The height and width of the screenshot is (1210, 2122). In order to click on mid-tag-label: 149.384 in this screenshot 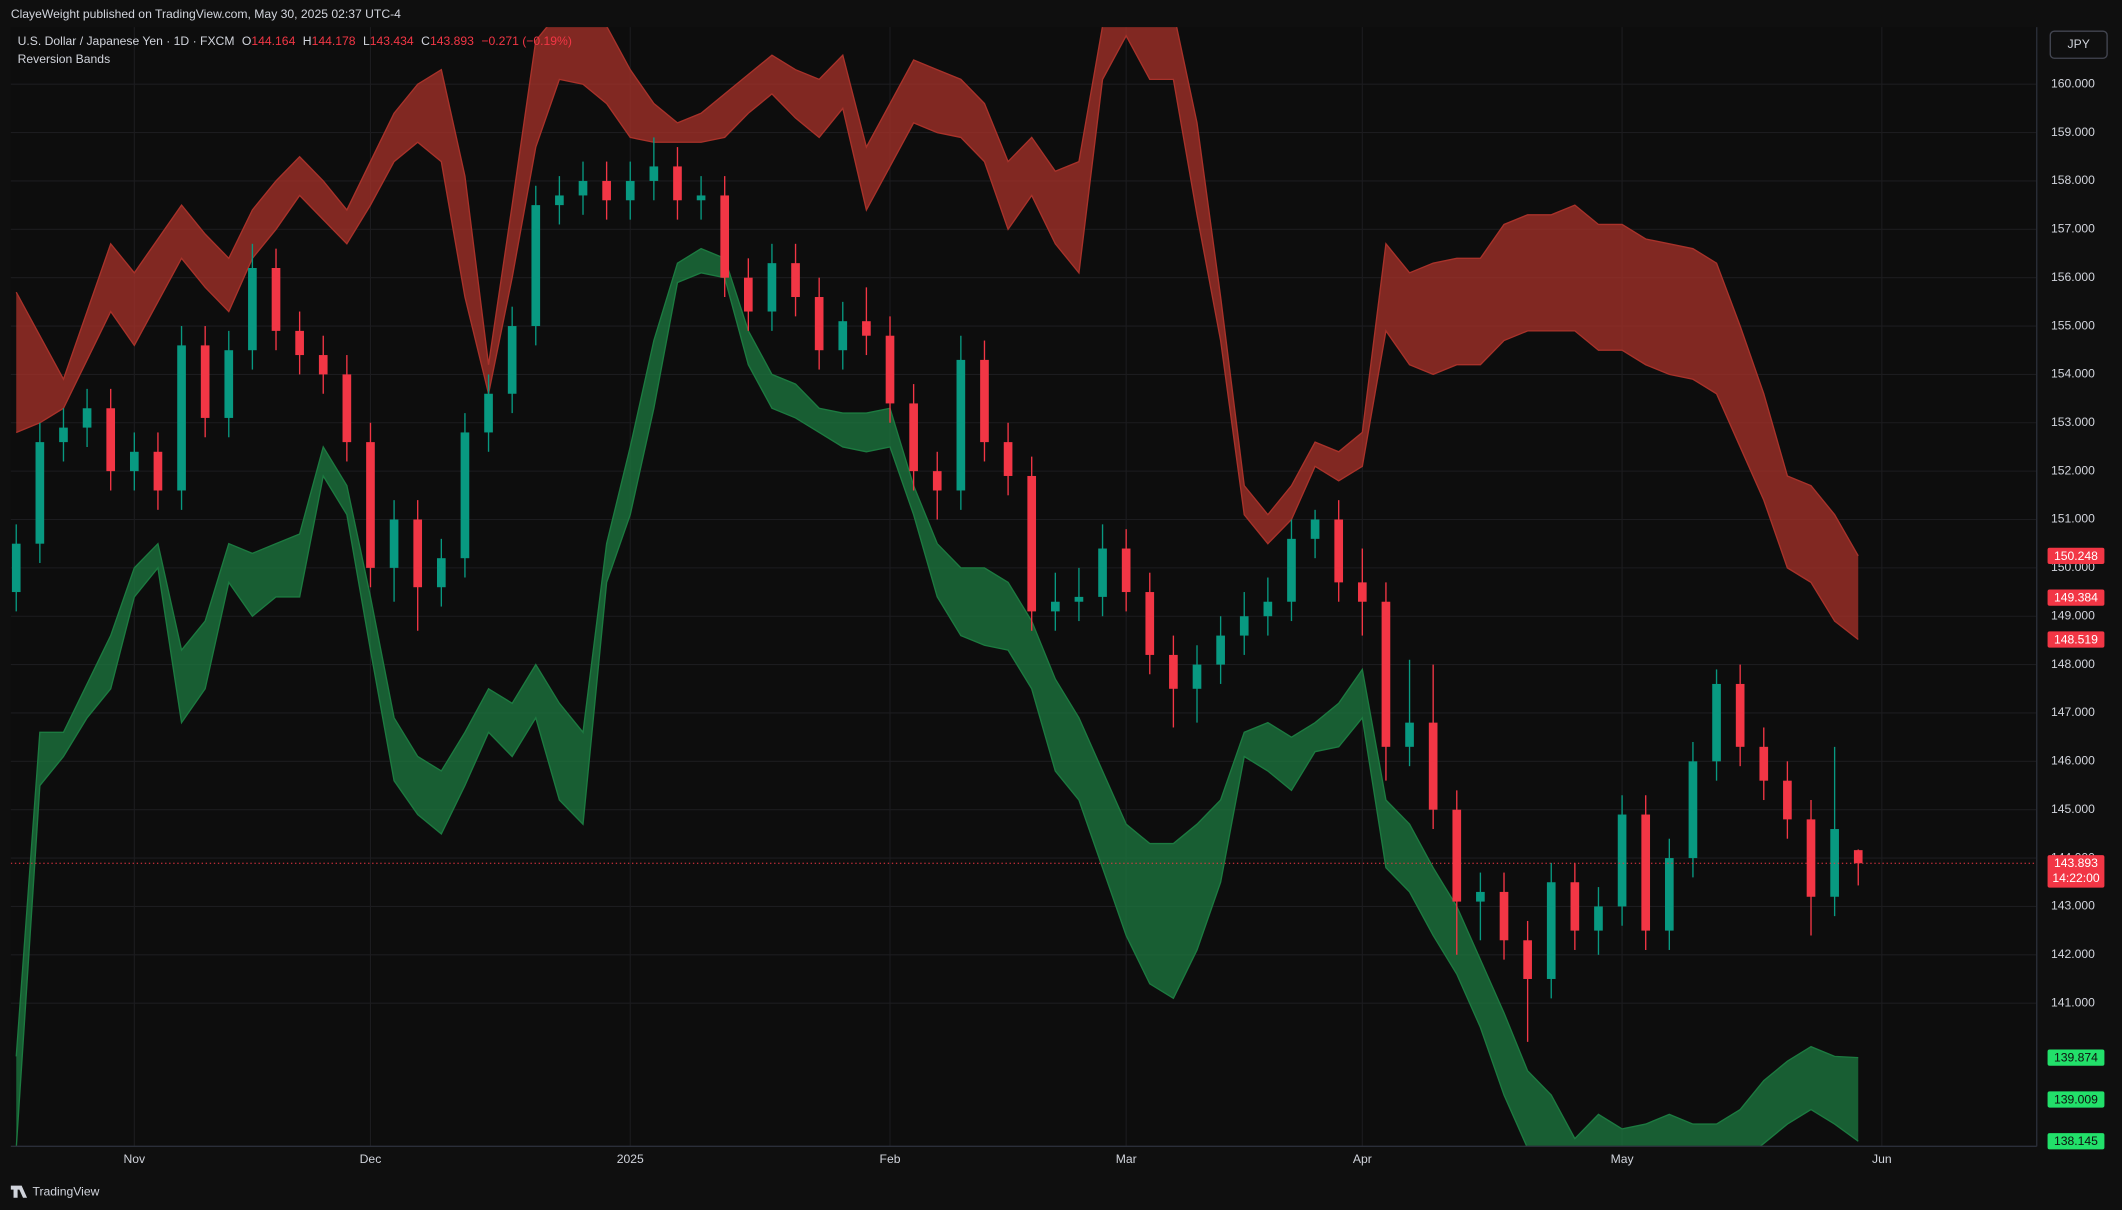, I will do `click(2076, 598)`.